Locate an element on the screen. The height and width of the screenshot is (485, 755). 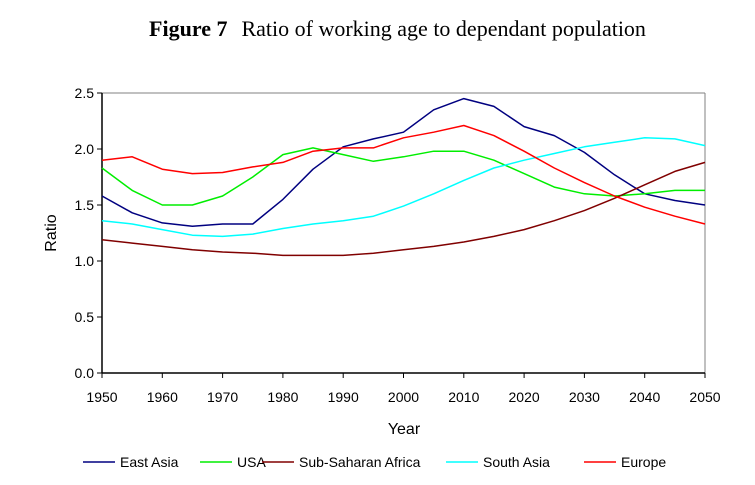
legend-label: East Asia is located at coordinates (149, 462).